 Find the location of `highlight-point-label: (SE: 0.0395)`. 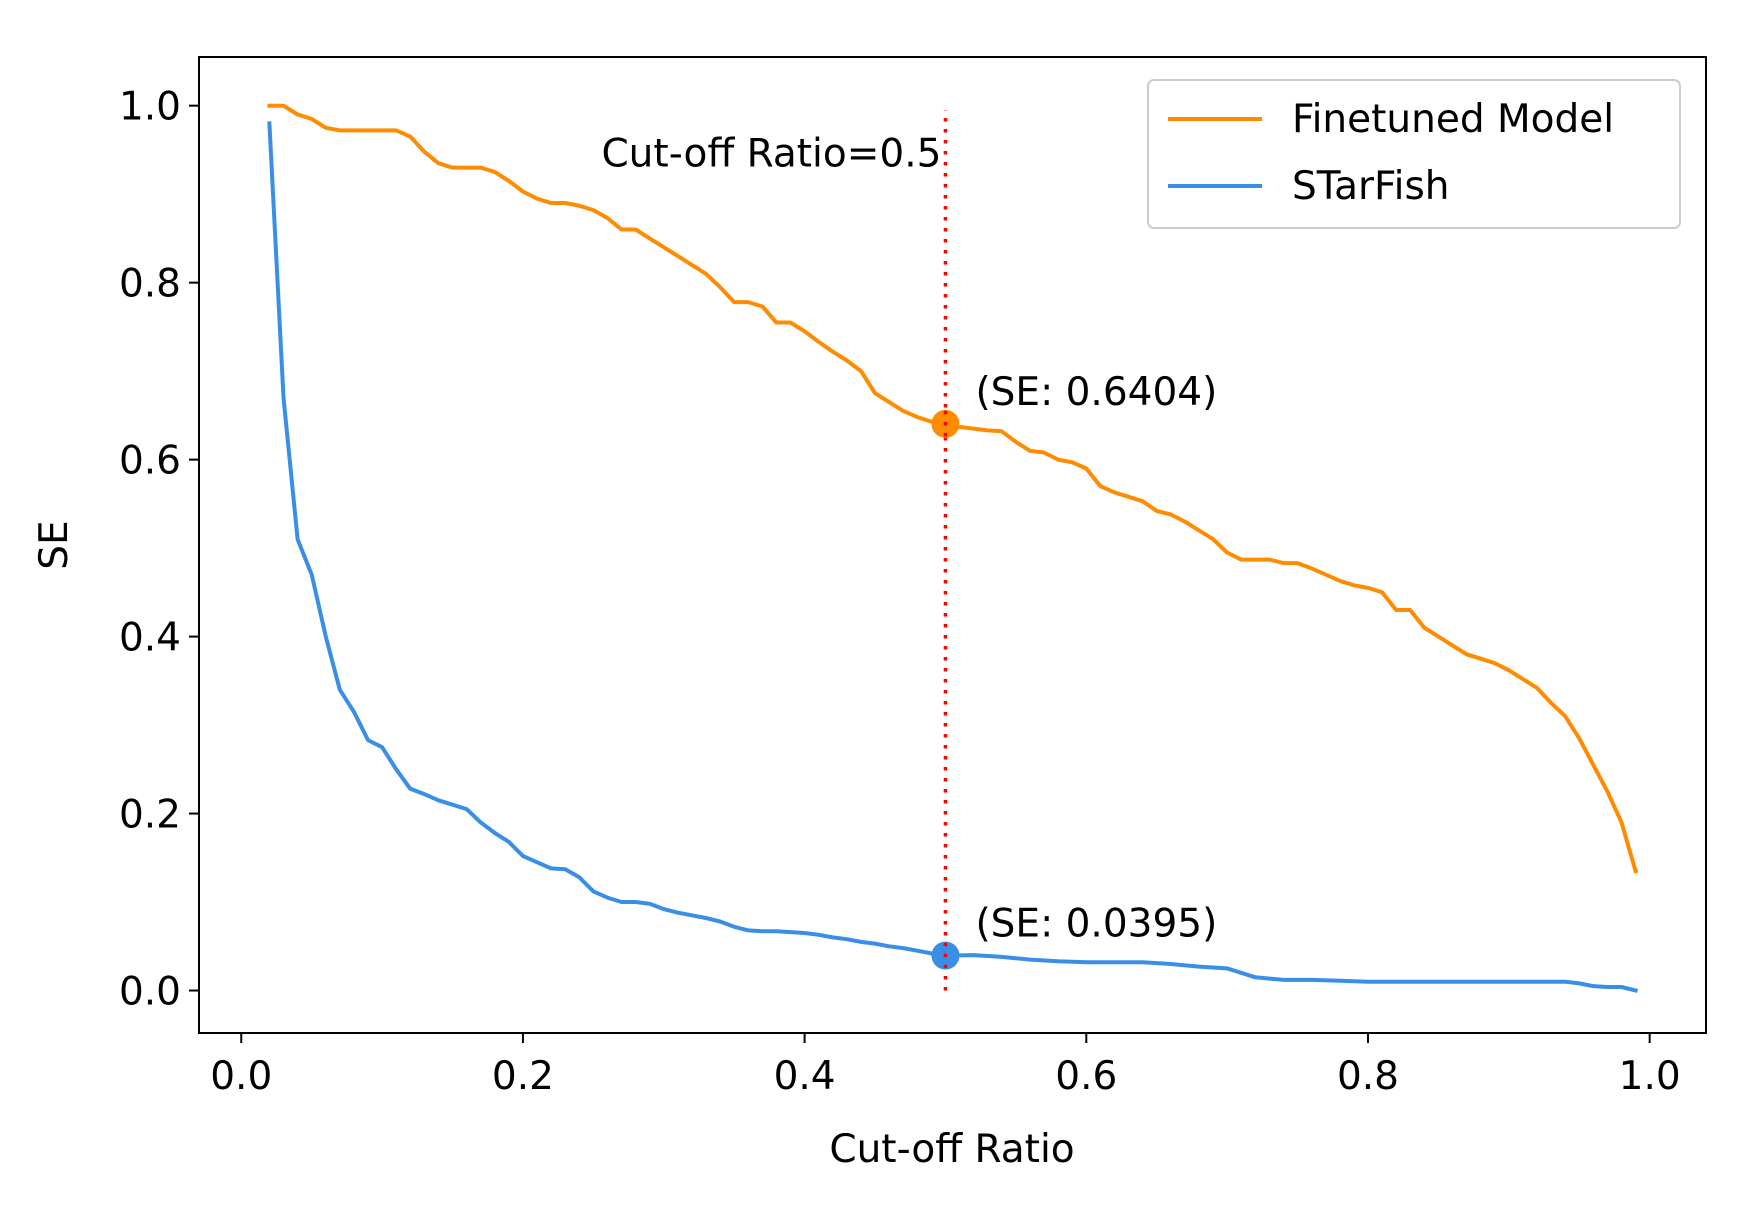

highlight-point-label: (SE: 0.0395) is located at coordinates (1096, 924).